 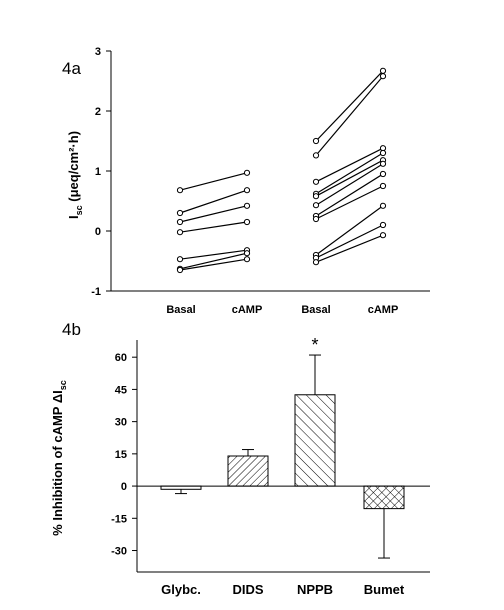 What do you see at coordinates (57, 463) in the screenshot?
I see `y-label-main: % Inhibition of cAMP ΔI` at bounding box center [57, 463].